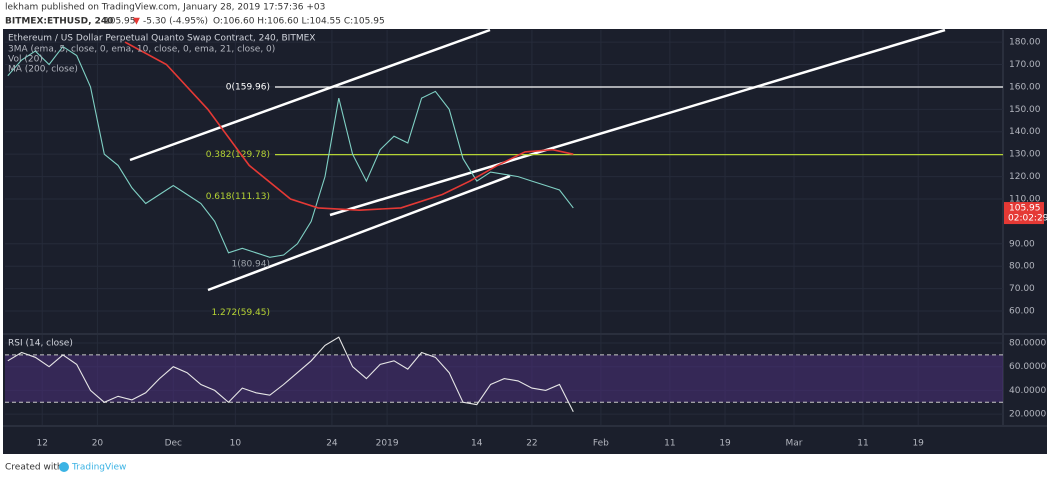 Image resolution: width=1050 pixels, height=481 pixels. I want to click on y-tick-label: 130.00, so click(1025, 155).